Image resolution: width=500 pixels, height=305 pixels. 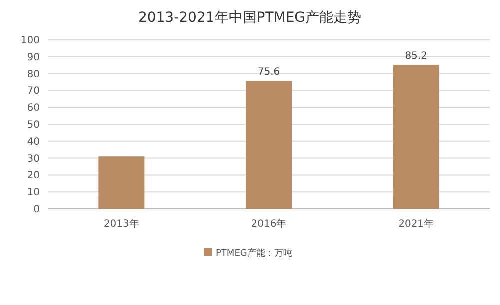 What do you see at coordinates (416, 56) in the screenshot?
I see `data-label: 85.2` at bounding box center [416, 56].